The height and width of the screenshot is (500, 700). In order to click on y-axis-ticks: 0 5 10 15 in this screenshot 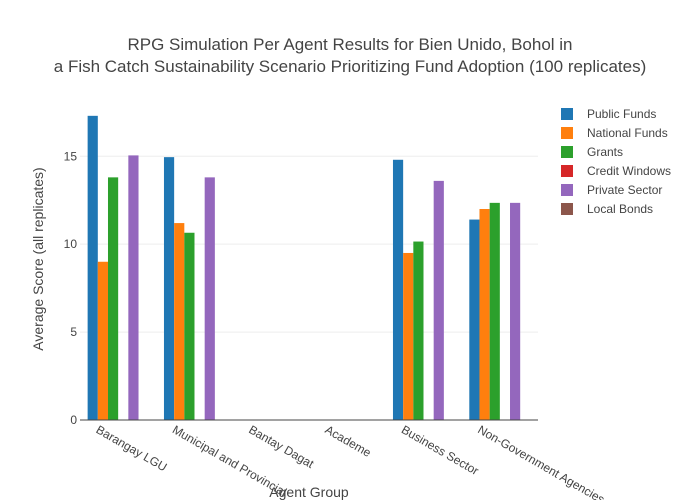, I will do `click(71, 288)`.